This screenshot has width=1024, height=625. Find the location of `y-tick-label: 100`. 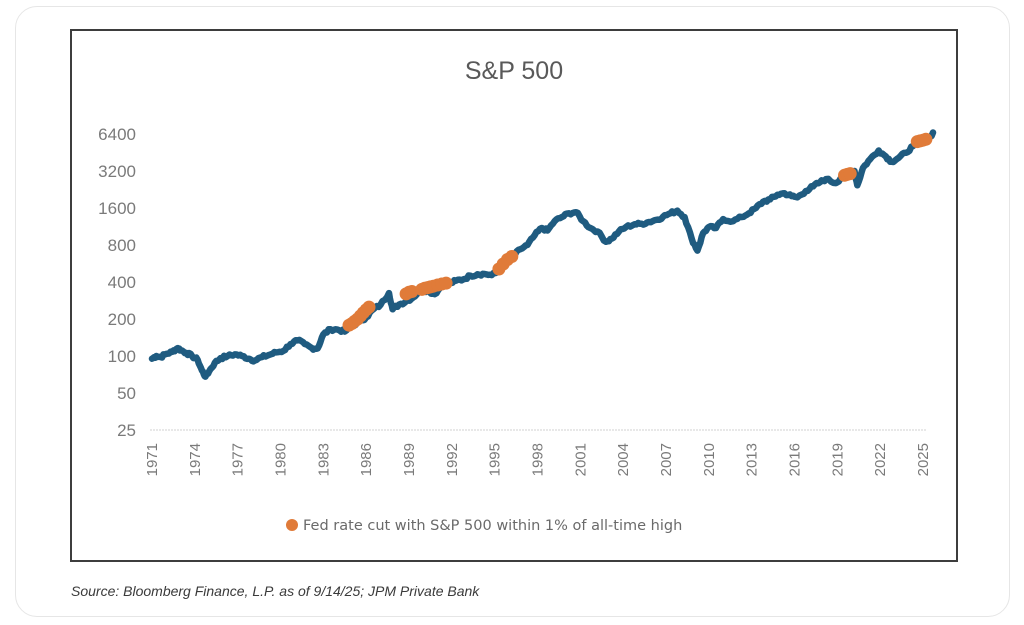

y-tick-label: 100 is located at coordinates (122, 356).